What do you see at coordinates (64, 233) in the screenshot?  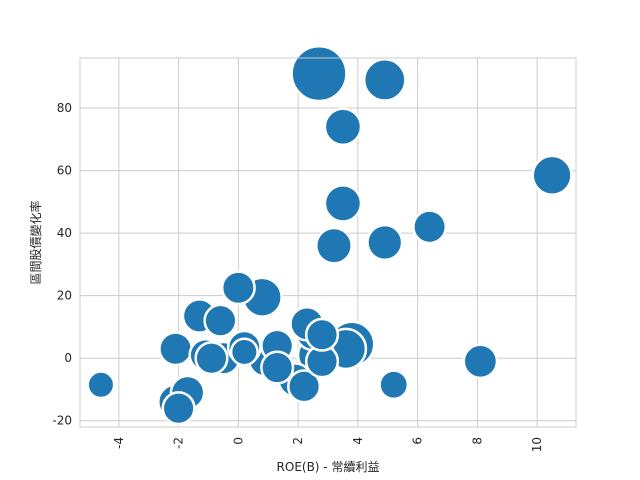 I see `y-tick-label: 40` at bounding box center [64, 233].